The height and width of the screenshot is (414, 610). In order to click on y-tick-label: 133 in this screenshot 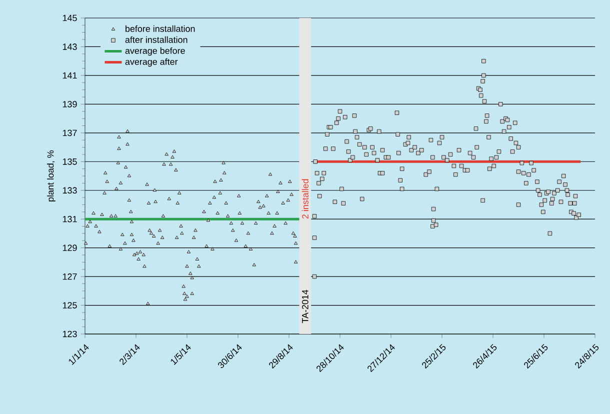, I will do `click(69, 190)`.